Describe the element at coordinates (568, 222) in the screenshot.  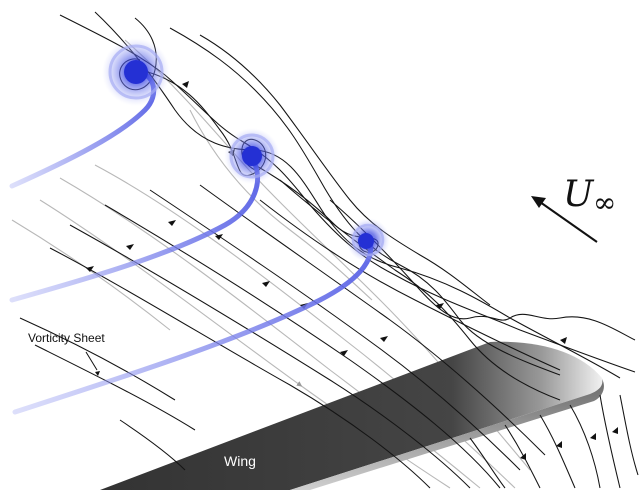
I see `freestream-arrow` at that location.